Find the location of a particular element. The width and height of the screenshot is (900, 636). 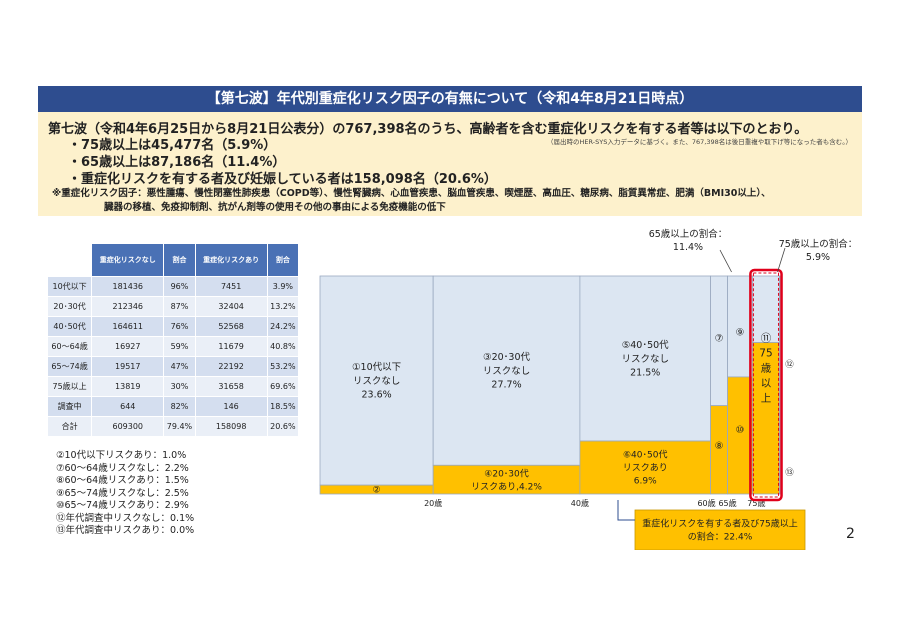

table-row: 調査中 644 82% 146 18.5% is located at coordinates (173, 406).